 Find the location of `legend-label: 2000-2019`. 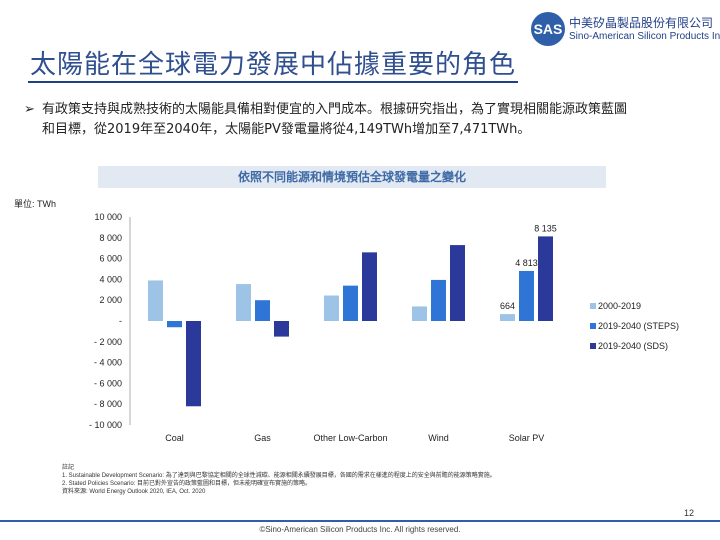

legend-label: 2000-2019 is located at coordinates (619, 306).